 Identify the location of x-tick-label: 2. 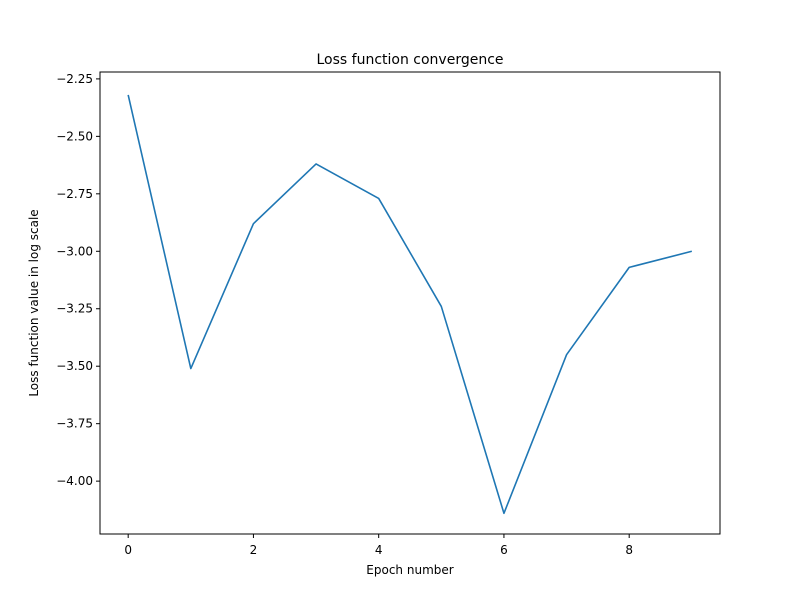
(254, 550).